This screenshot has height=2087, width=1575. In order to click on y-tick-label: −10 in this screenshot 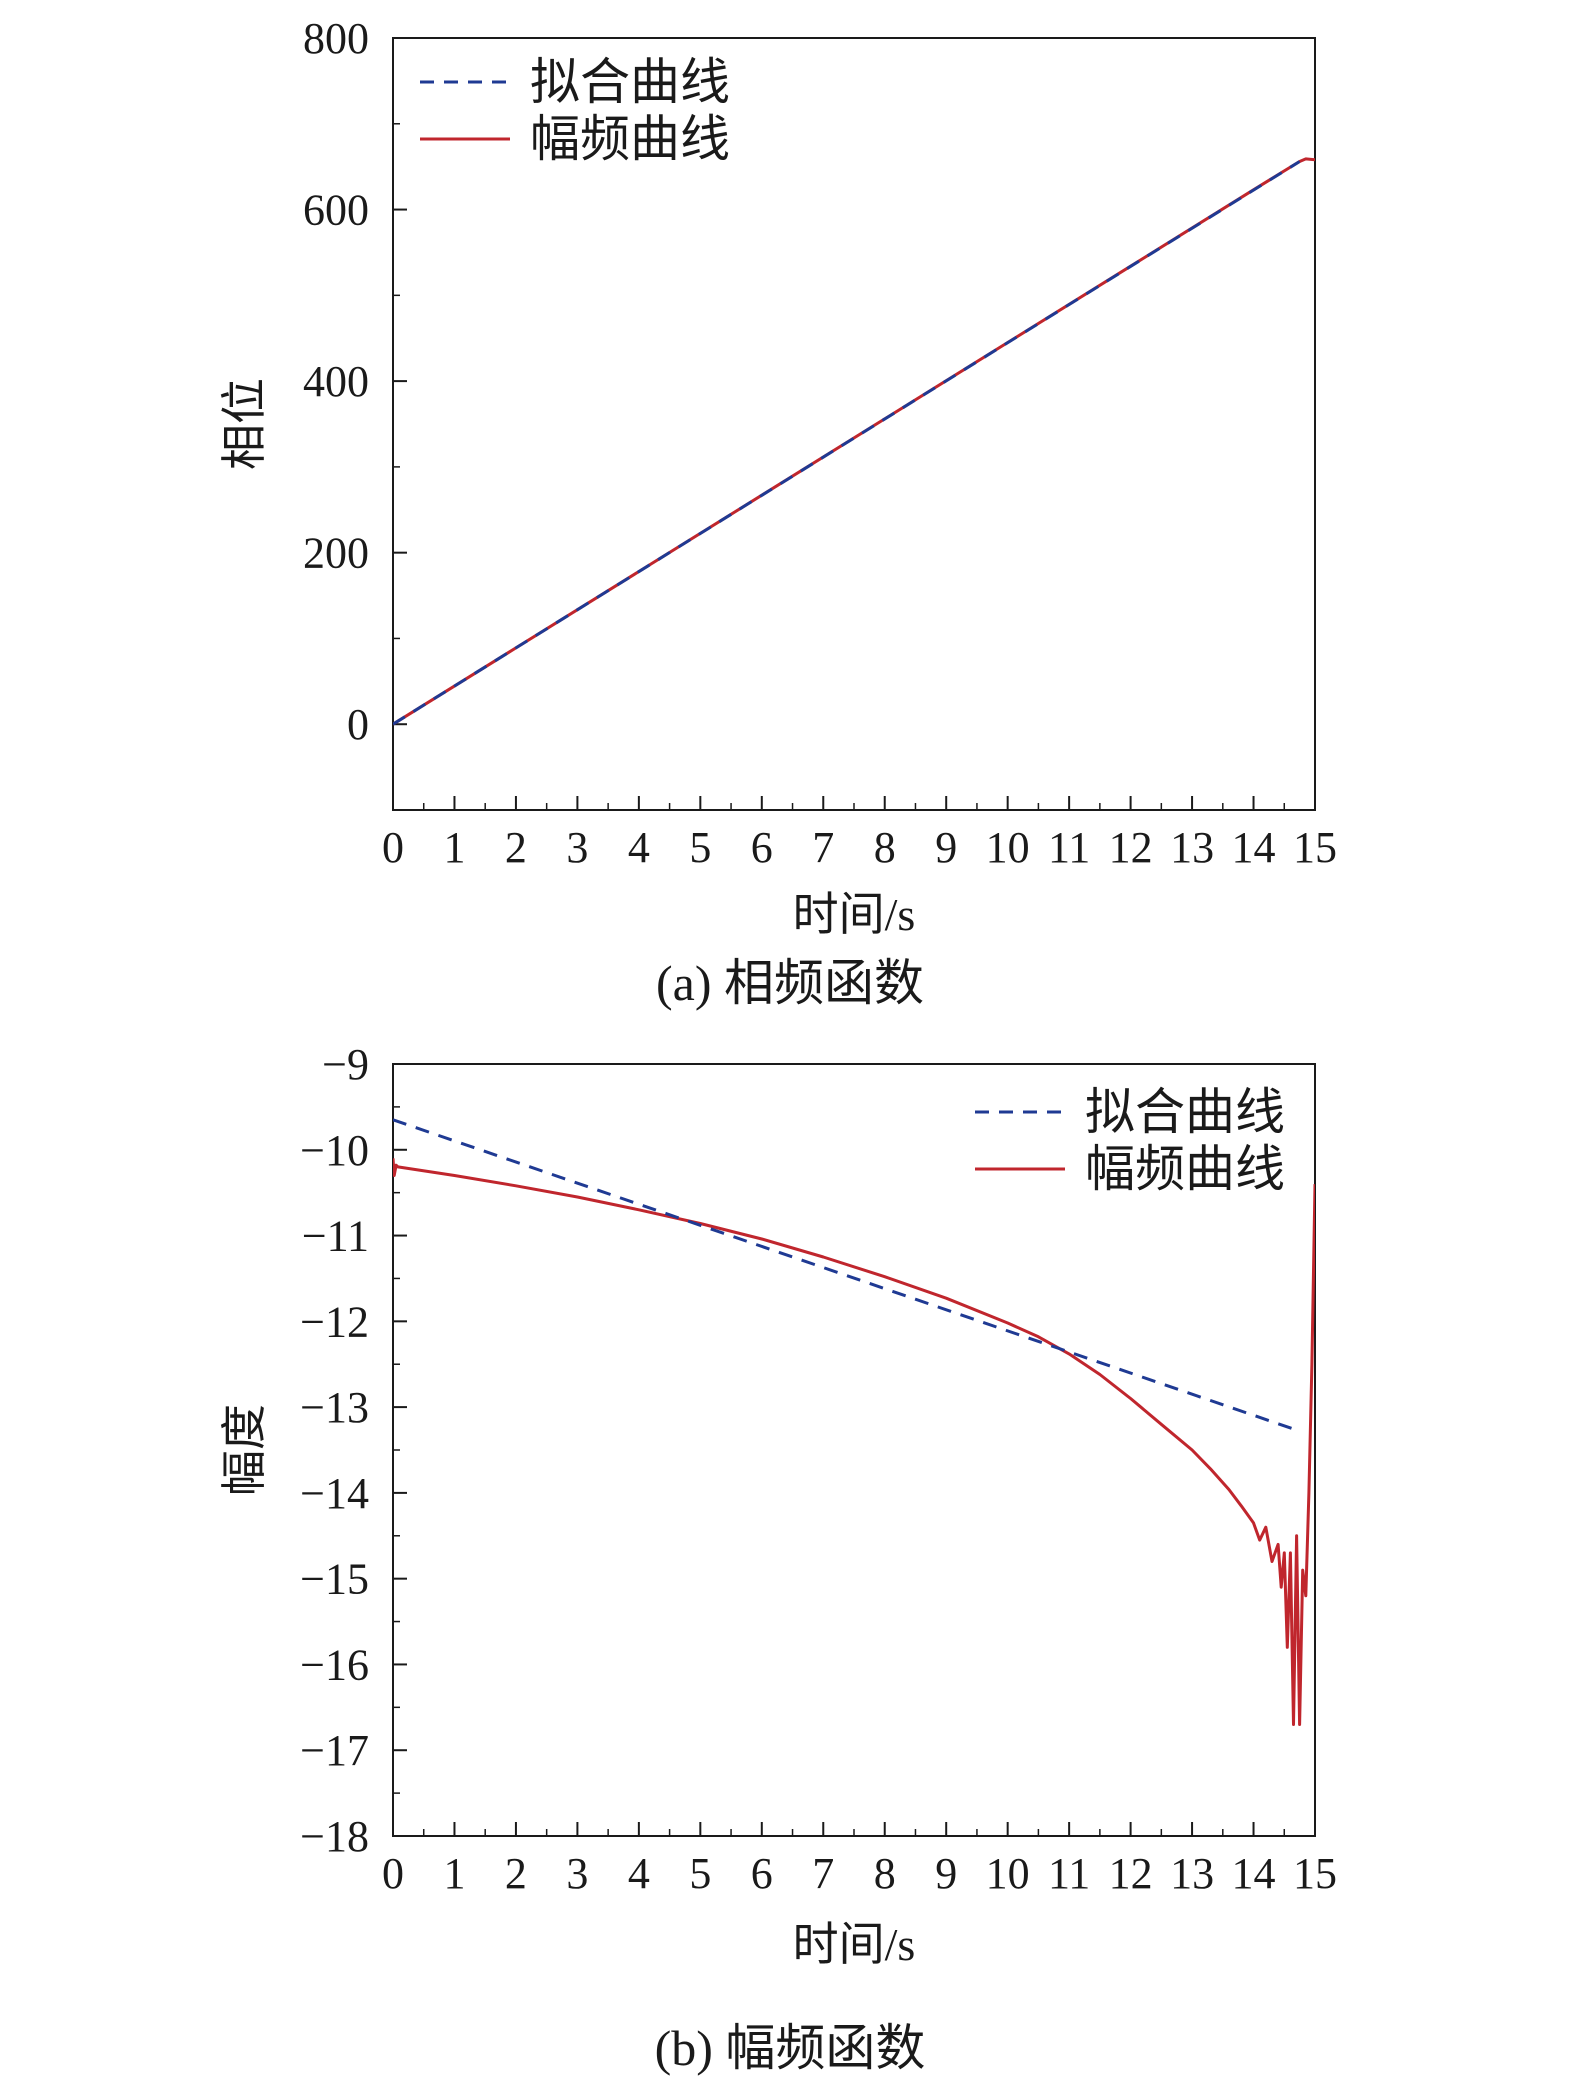, I will do `click(334, 1150)`.